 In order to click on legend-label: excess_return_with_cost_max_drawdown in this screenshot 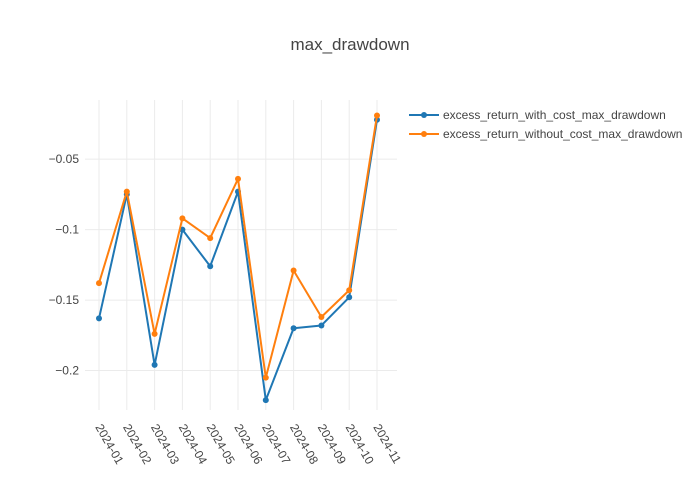, I will do `click(554, 115)`.